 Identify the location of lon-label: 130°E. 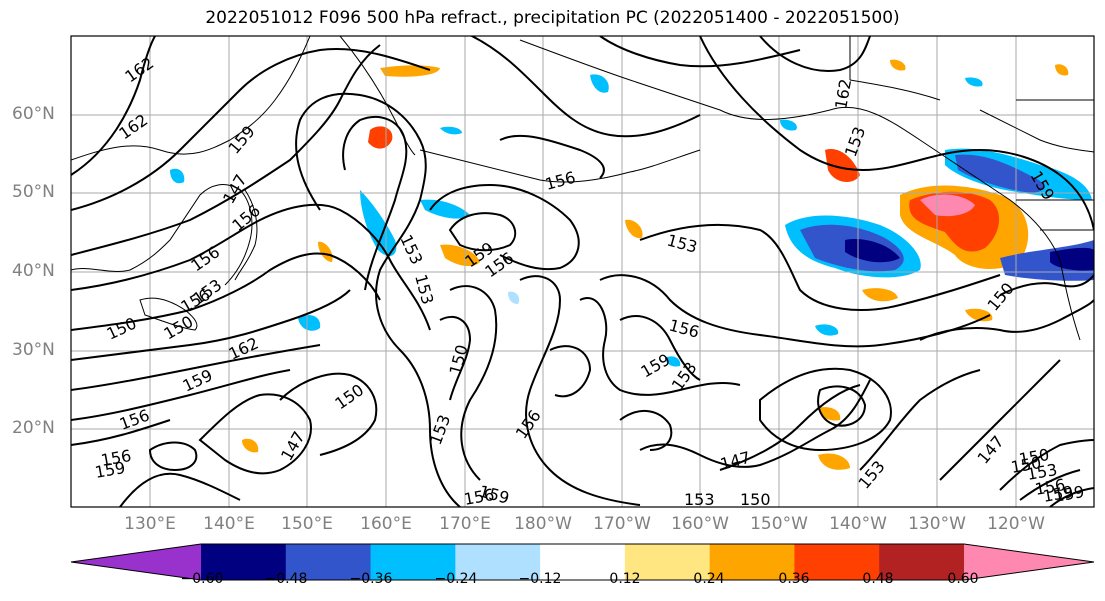
(150, 524).